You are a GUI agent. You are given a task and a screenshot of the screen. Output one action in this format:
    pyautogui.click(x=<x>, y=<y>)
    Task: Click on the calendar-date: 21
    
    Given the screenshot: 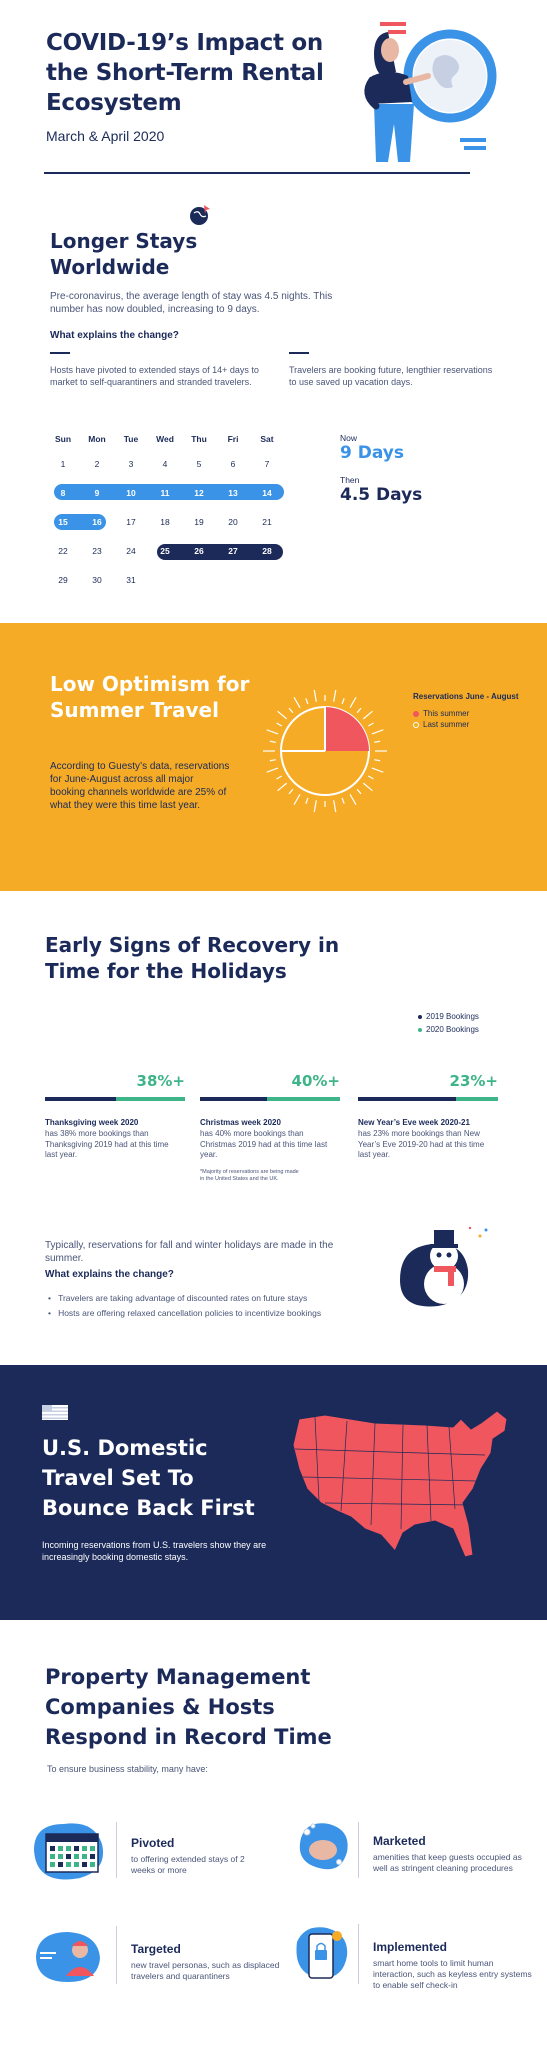 What is the action you would take?
    pyautogui.click(x=267, y=522)
    